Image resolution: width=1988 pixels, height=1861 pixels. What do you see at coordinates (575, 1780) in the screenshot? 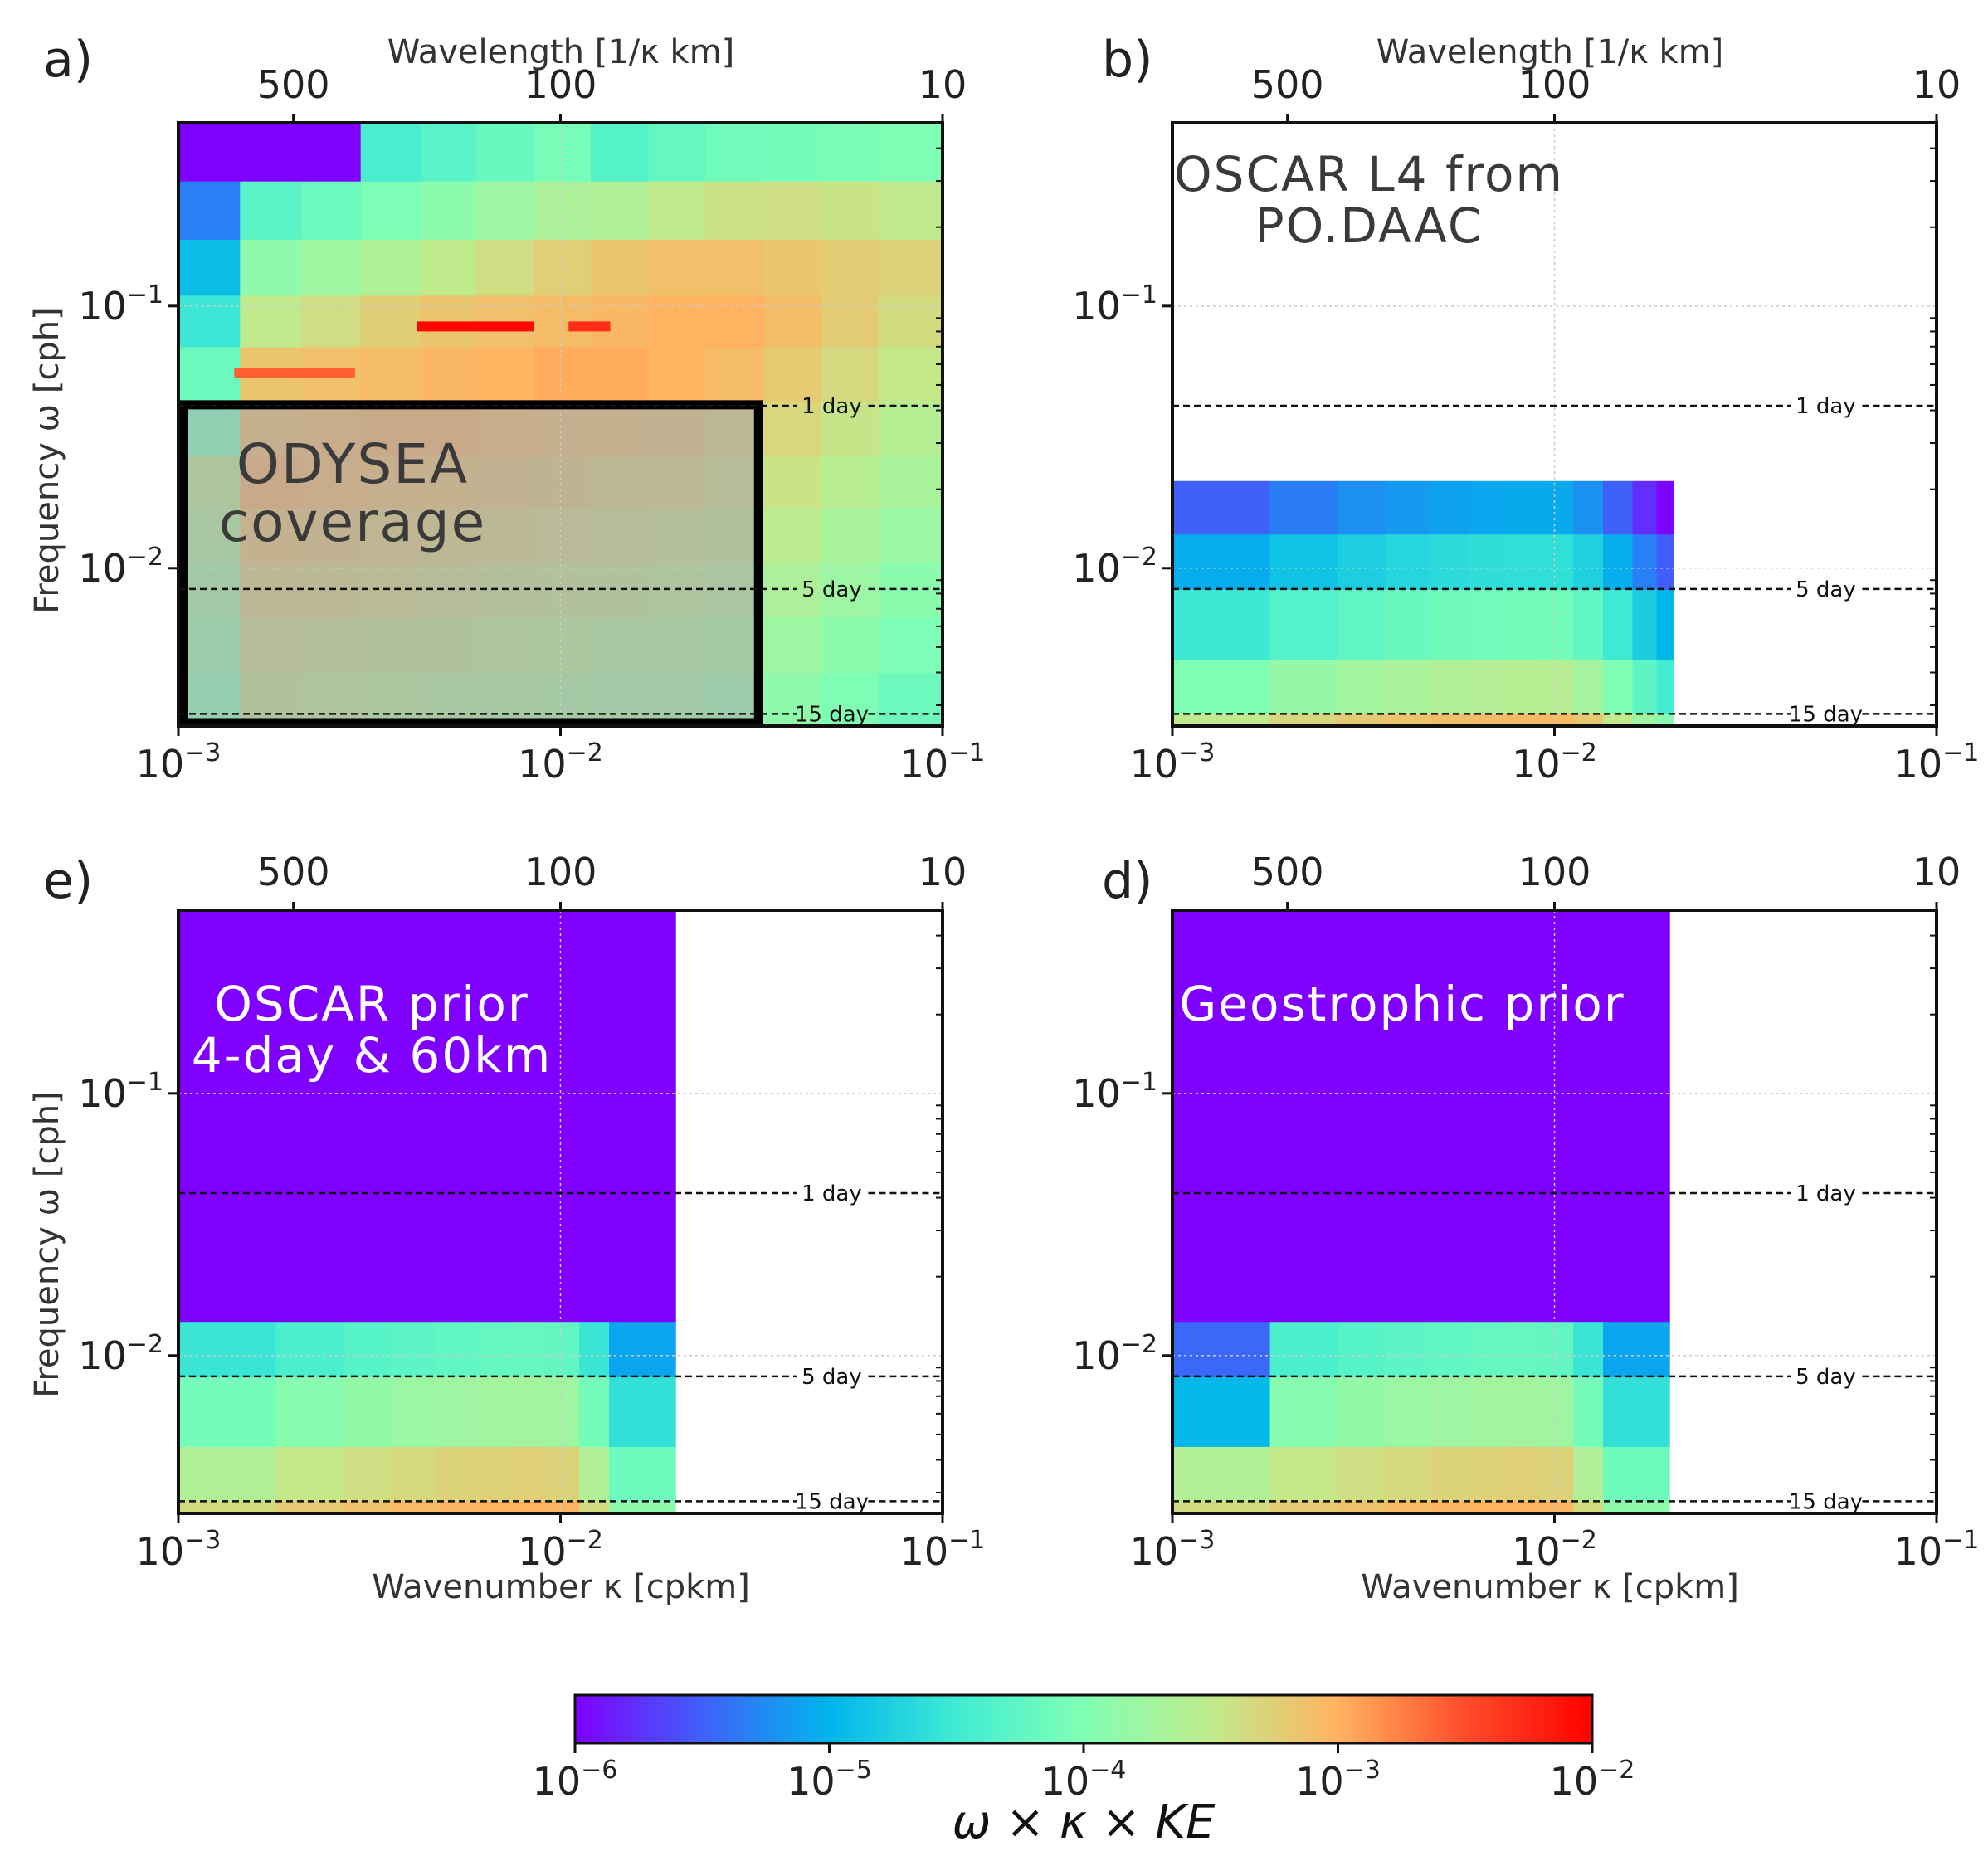
I see `colorbar-tick-label: 10⁻⁶` at bounding box center [575, 1780].